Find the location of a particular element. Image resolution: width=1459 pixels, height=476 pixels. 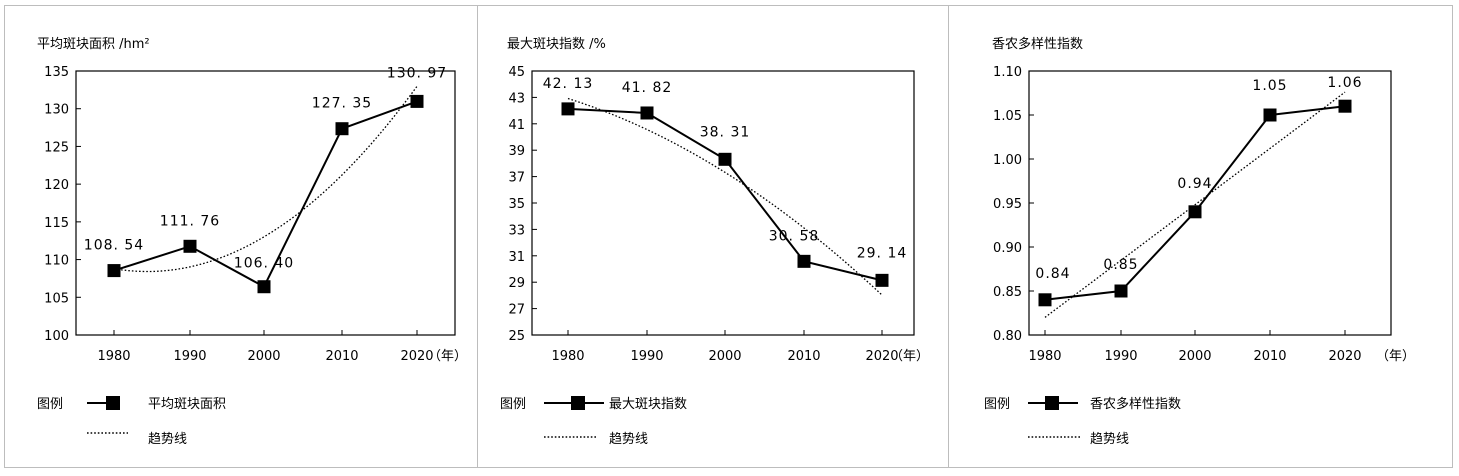

plot-area is located at coordinates (265, 203).